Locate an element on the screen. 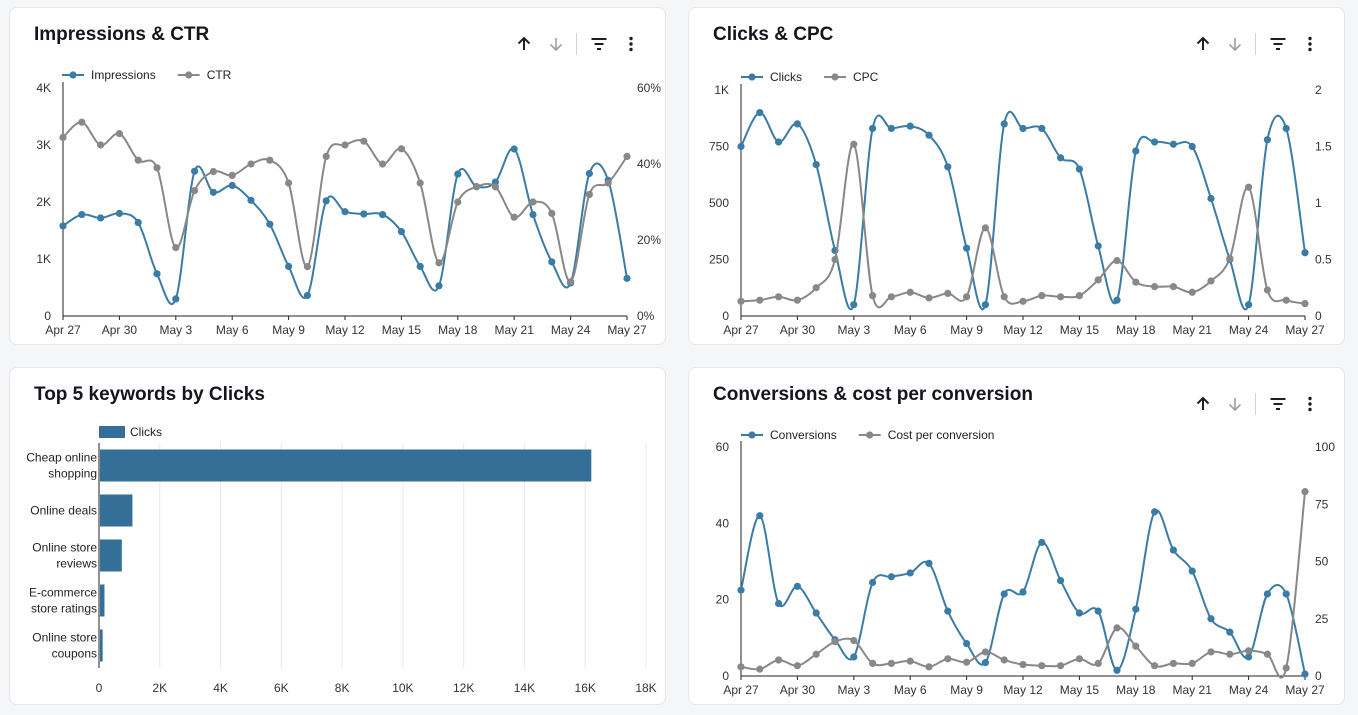 The width and height of the screenshot is (1358, 715). x-tick-label: 14K is located at coordinates (524, 688).